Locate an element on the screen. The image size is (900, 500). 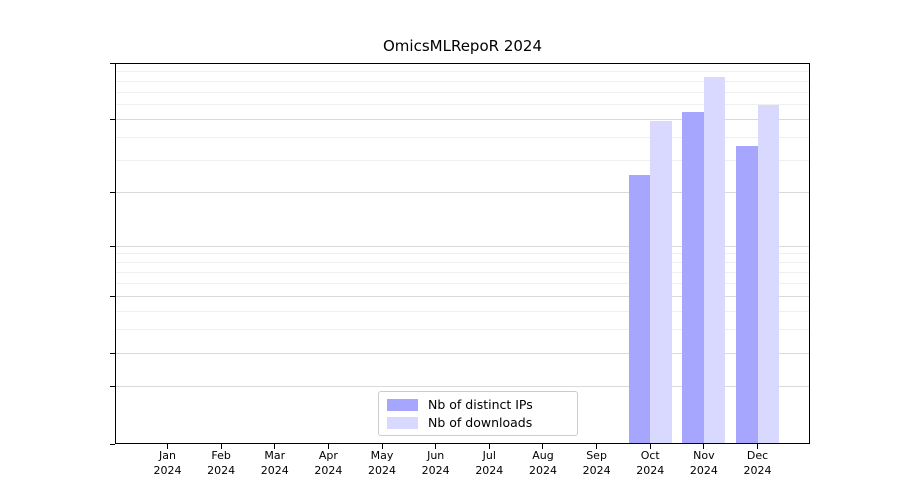
x-tick-label: Jul 2024 is located at coordinates (489, 463).